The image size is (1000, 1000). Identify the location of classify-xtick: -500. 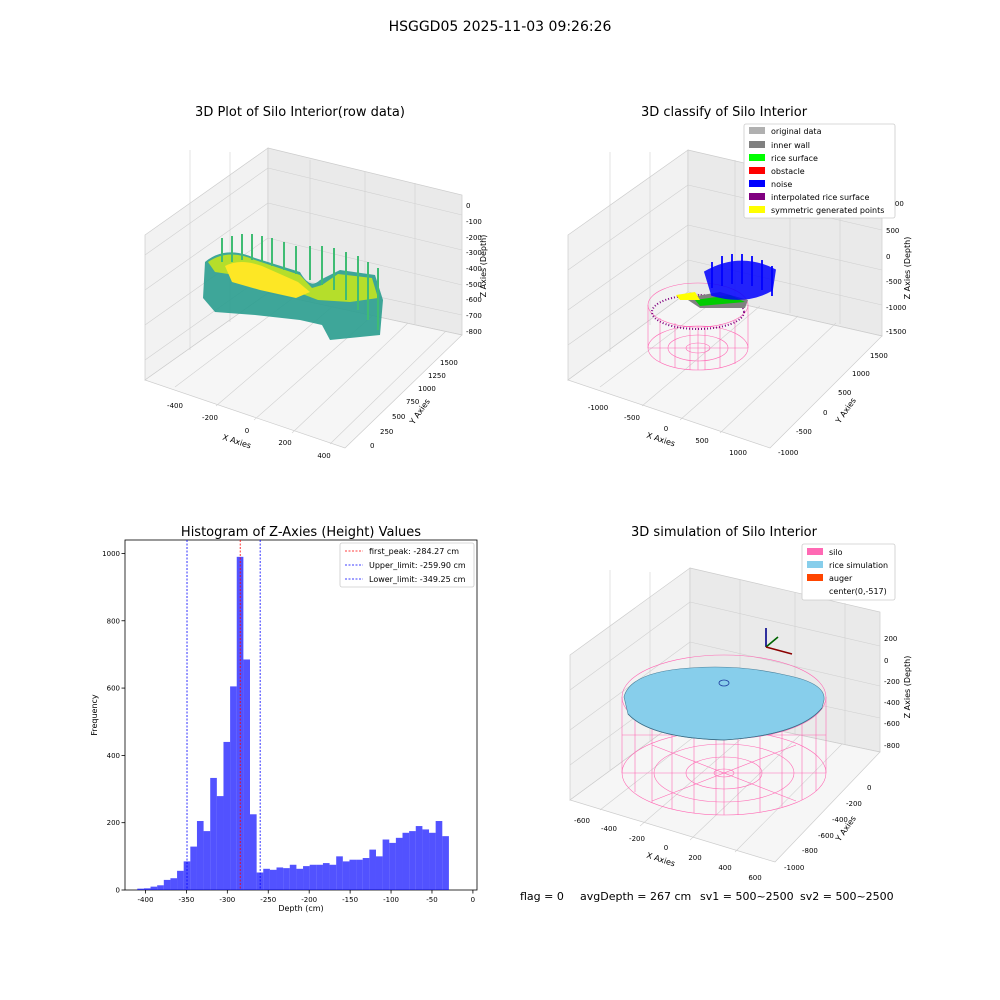
(632, 418).